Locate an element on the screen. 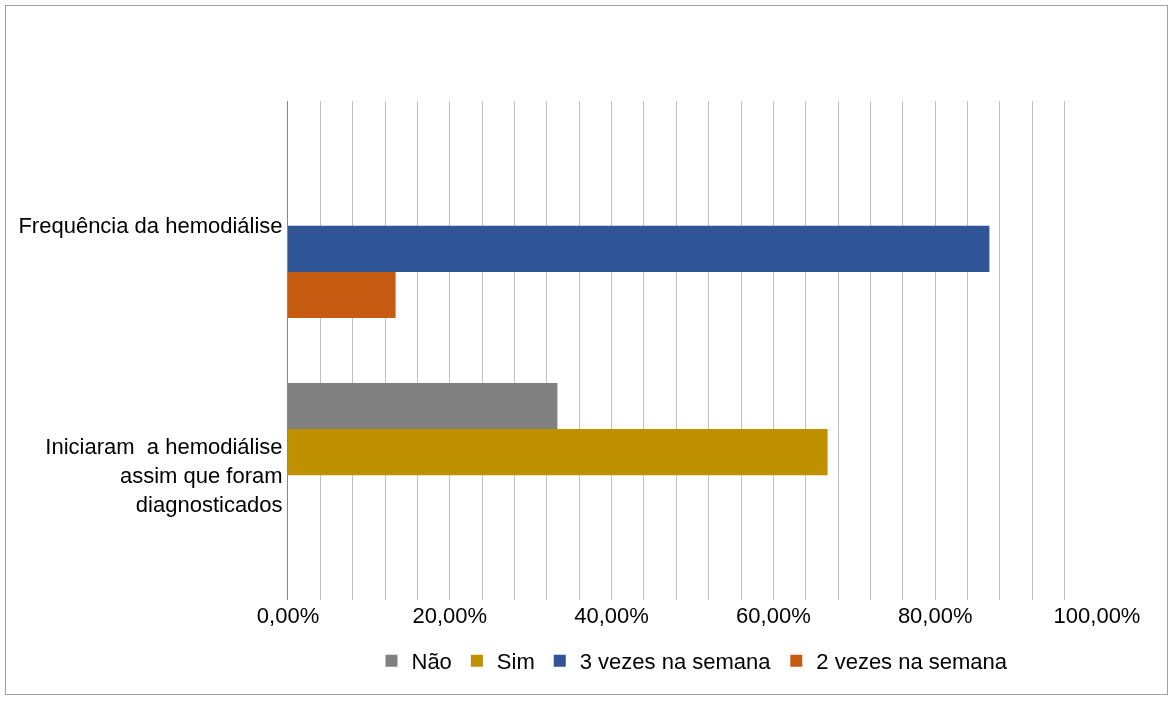 This screenshot has height=702, width=1175. x-tick-label: 40,00% is located at coordinates (611, 615).